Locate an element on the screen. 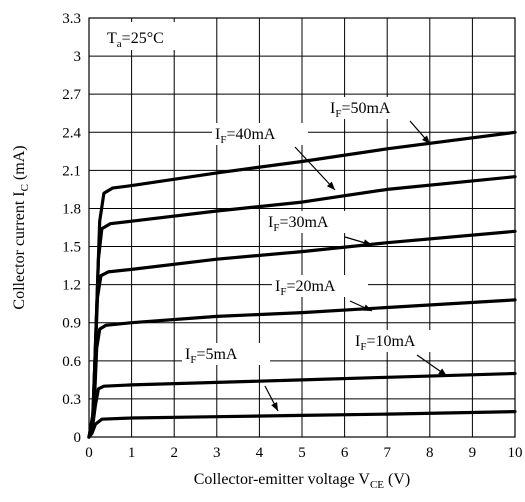  condition-rest: =25°C is located at coordinates (143, 38).